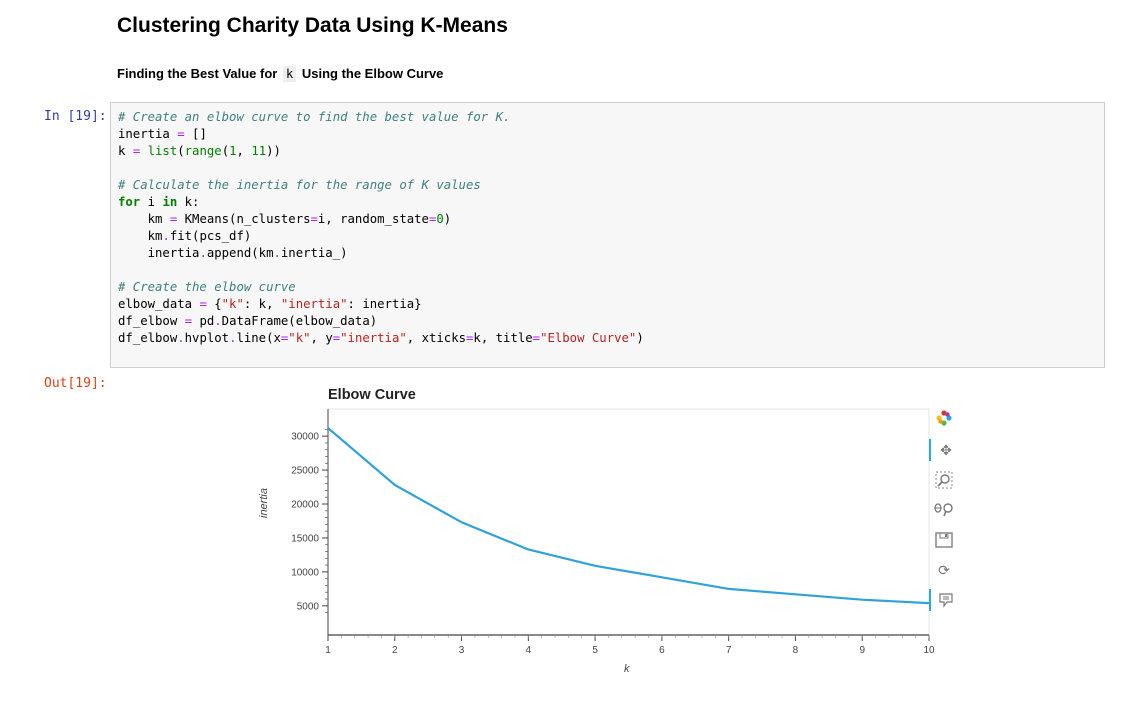 This screenshot has height=706, width=1122. I want to click on hover-icon, so click(945, 600).